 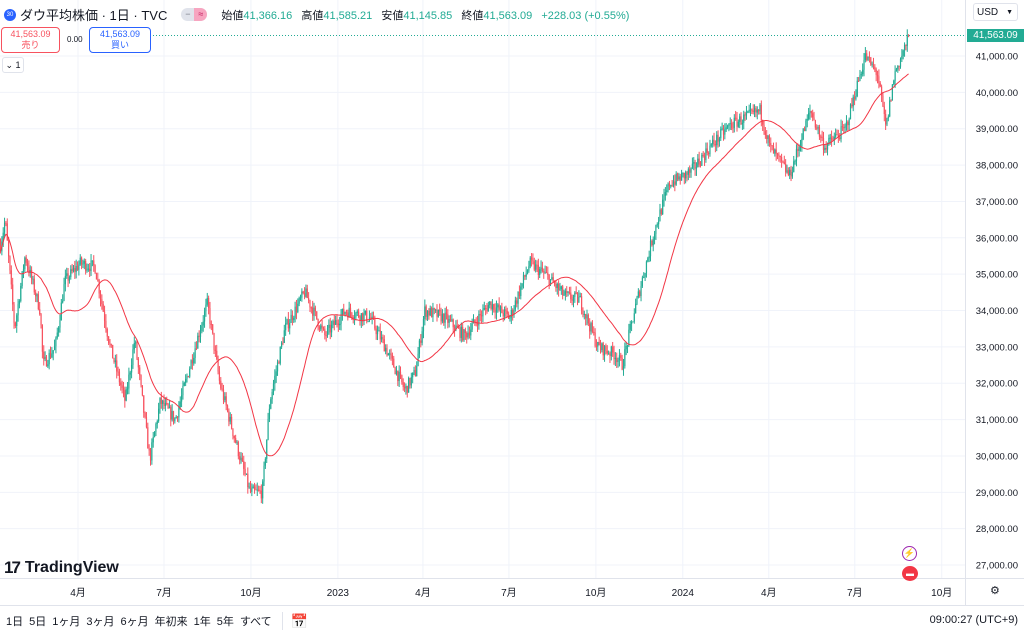 What do you see at coordinates (15, 622) in the screenshot?
I see `range-1d: 1日` at bounding box center [15, 622].